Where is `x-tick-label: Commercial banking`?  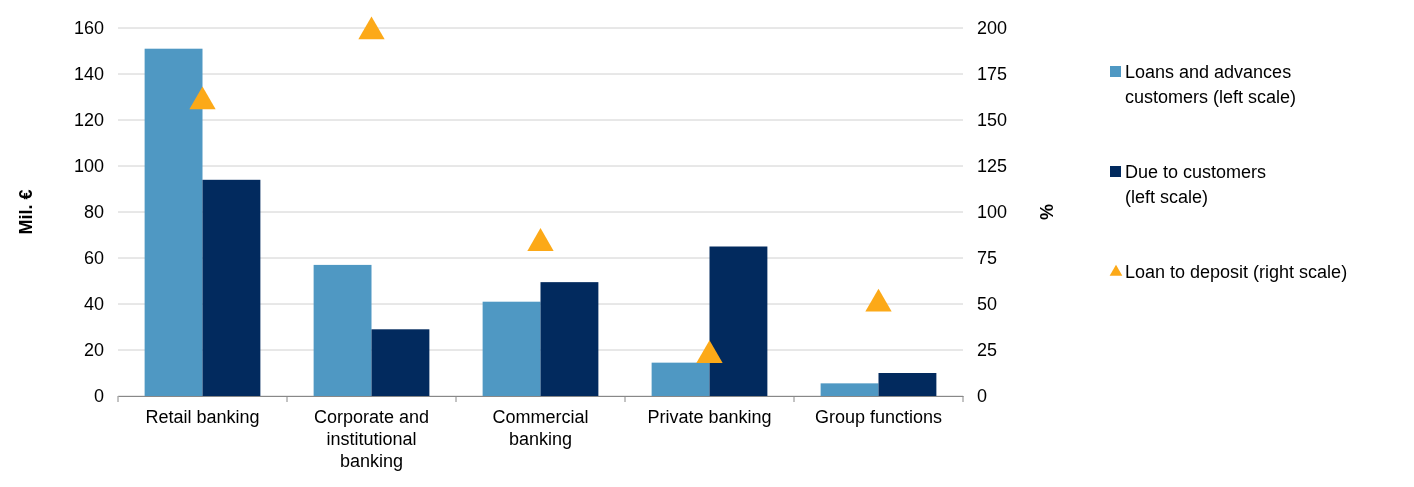
x-tick-label: Commercial banking is located at coordinates (540, 428).